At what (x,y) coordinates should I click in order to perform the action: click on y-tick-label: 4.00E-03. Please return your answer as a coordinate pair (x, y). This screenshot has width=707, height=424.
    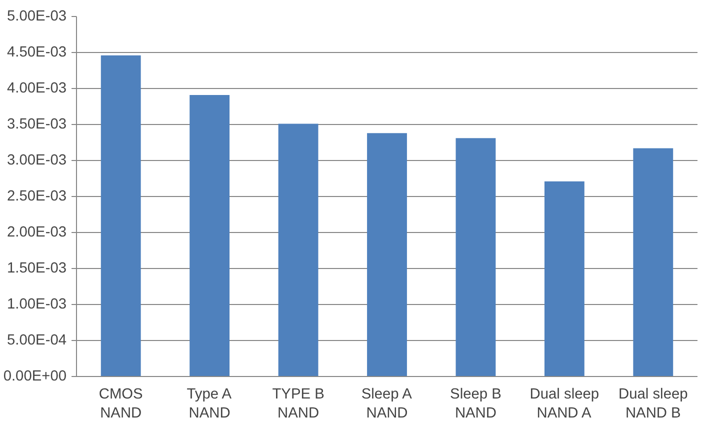
    Looking at the image, I should click on (36, 88).